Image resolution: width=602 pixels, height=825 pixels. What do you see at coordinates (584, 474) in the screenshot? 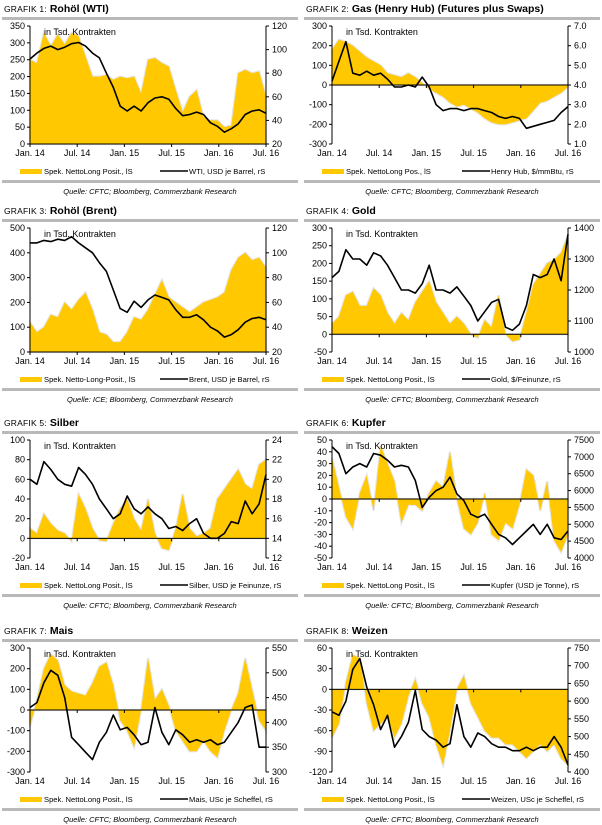
I see `right-tick-label: 6500` at bounding box center [584, 474].